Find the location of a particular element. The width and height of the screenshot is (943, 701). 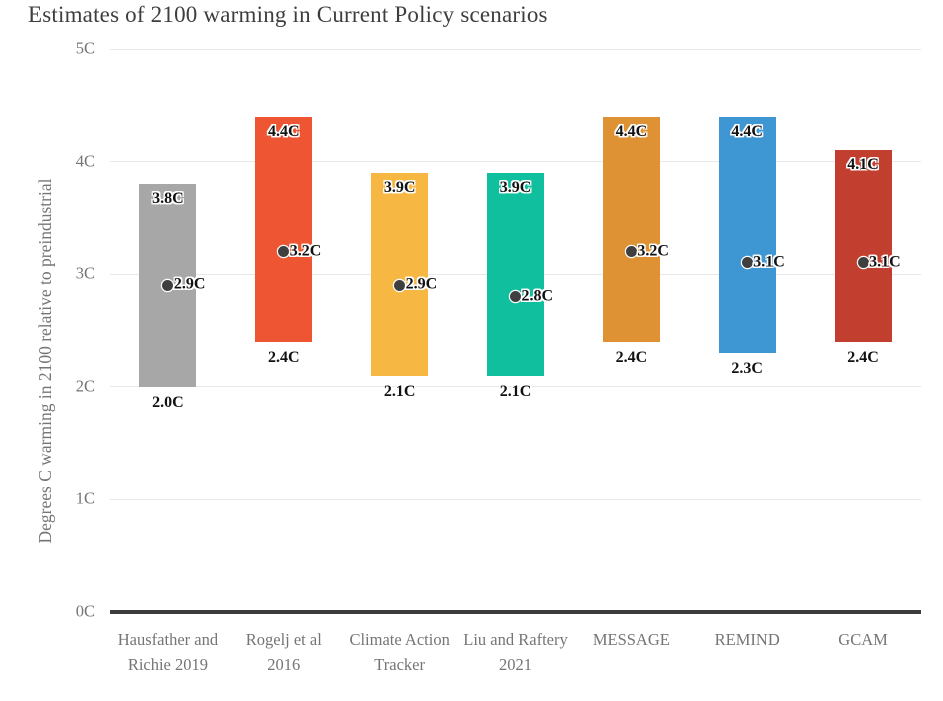

min-value-label: 2.0C is located at coordinates (168, 402).